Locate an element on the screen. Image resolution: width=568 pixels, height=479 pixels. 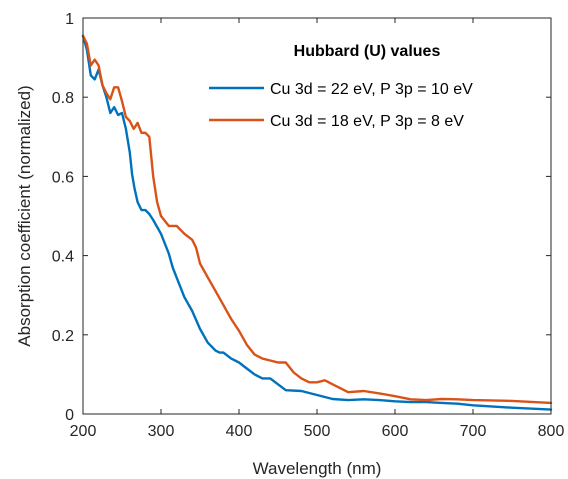
y-tick-label: 0.4 is located at coordinates (63, 257).